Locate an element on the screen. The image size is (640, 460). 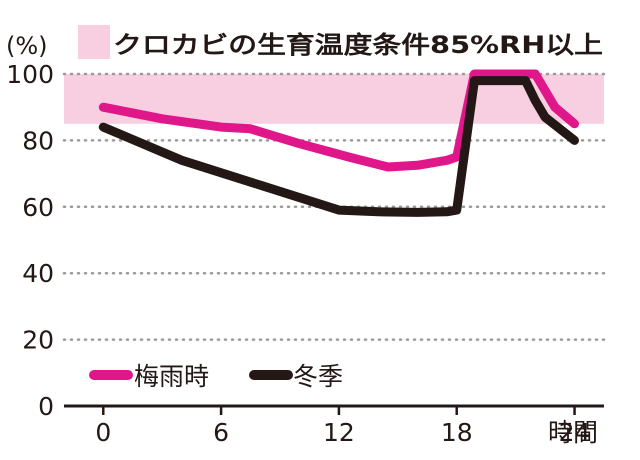
legend-item-winter: 冬季 is located at coordinates (296, 376).